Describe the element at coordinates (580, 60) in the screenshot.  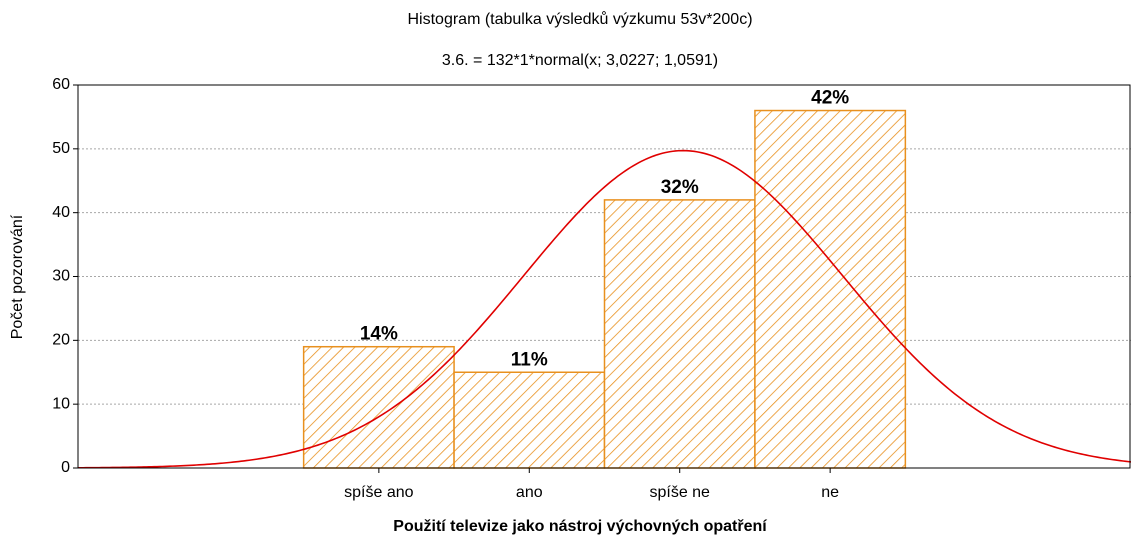
I see `chart-subtitle: 3.6. = 132*1*normal(x; 3,0227; 1,0591)` at that location.